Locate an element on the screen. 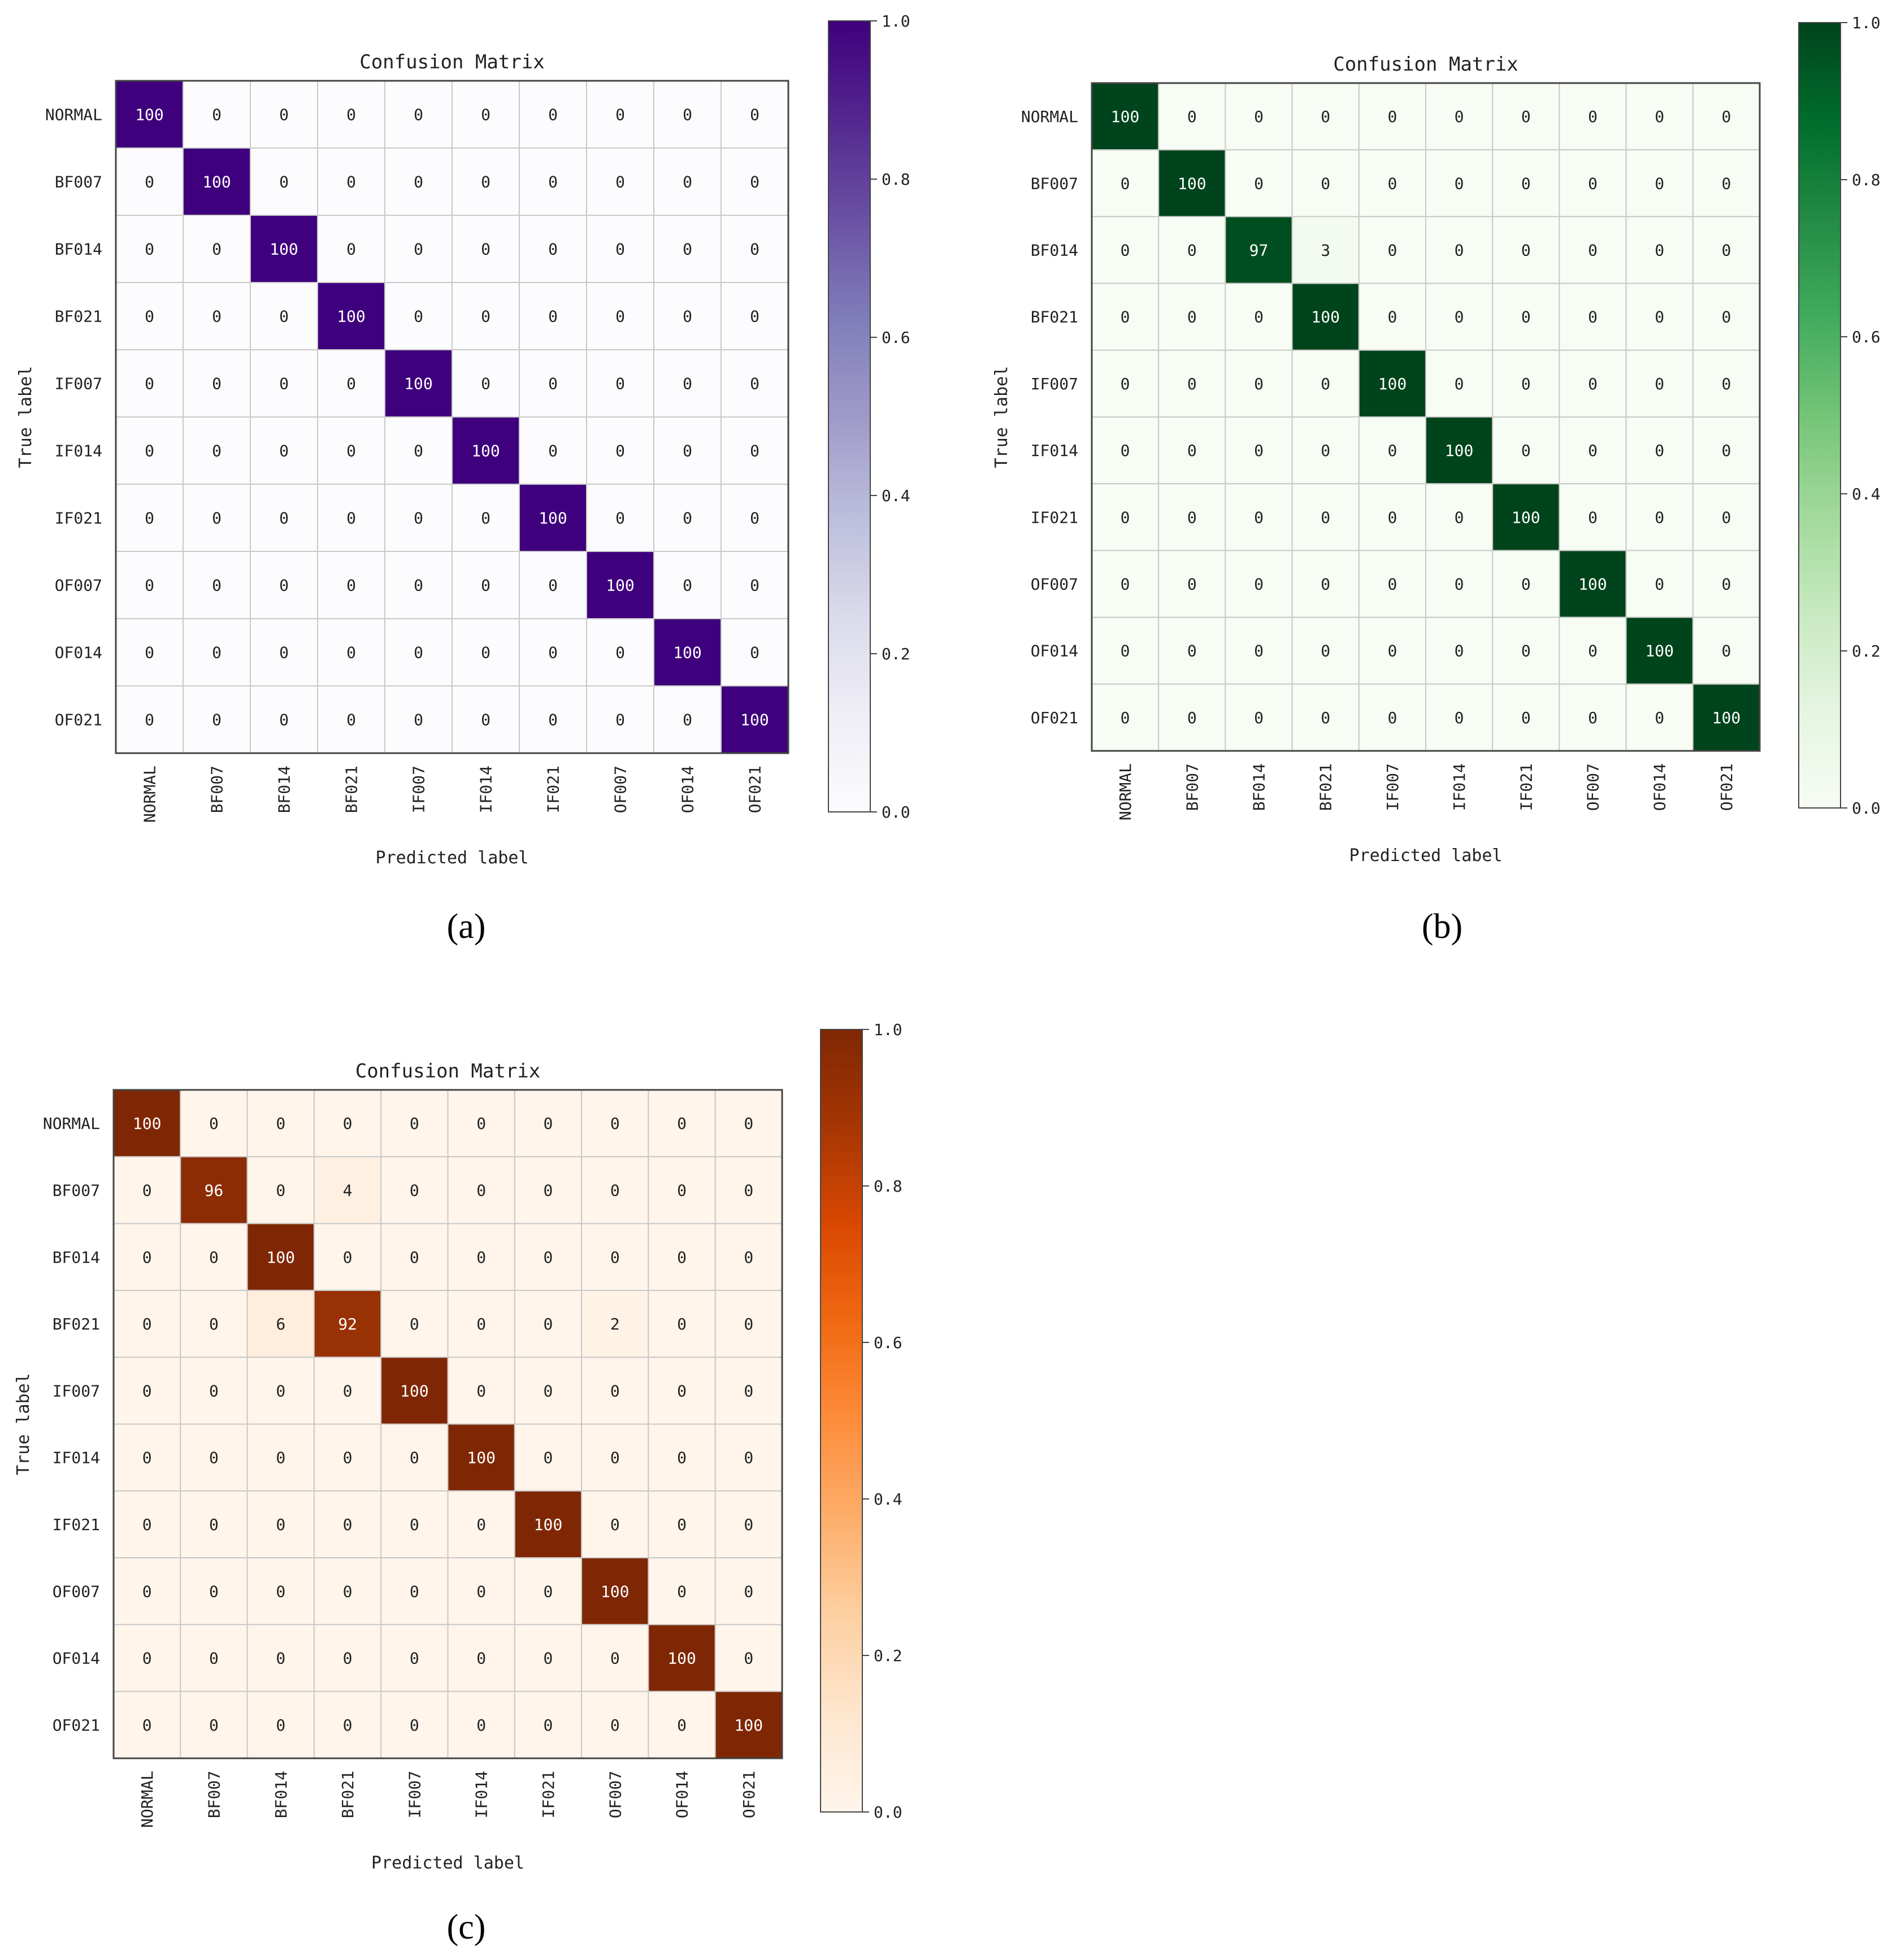  x-tick-label: NORMAL is located at coordinates (150, 794).